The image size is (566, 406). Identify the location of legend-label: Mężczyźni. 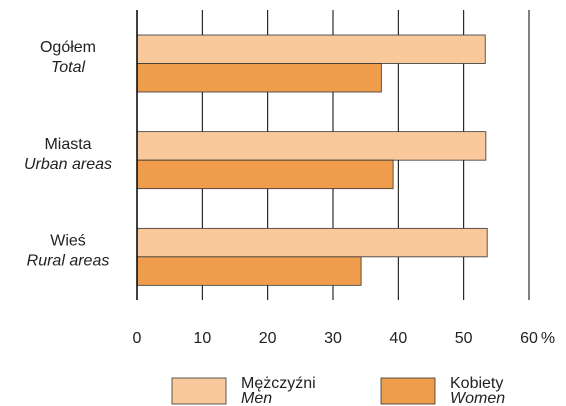
(278, 383).